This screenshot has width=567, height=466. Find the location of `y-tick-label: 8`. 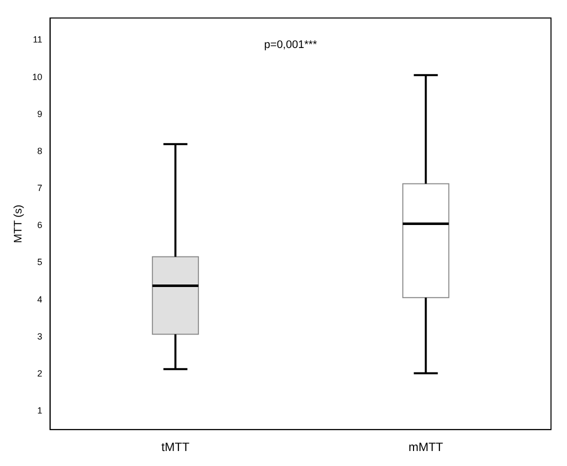

y-tick-label: 8 is located at coordinates (39, 151).